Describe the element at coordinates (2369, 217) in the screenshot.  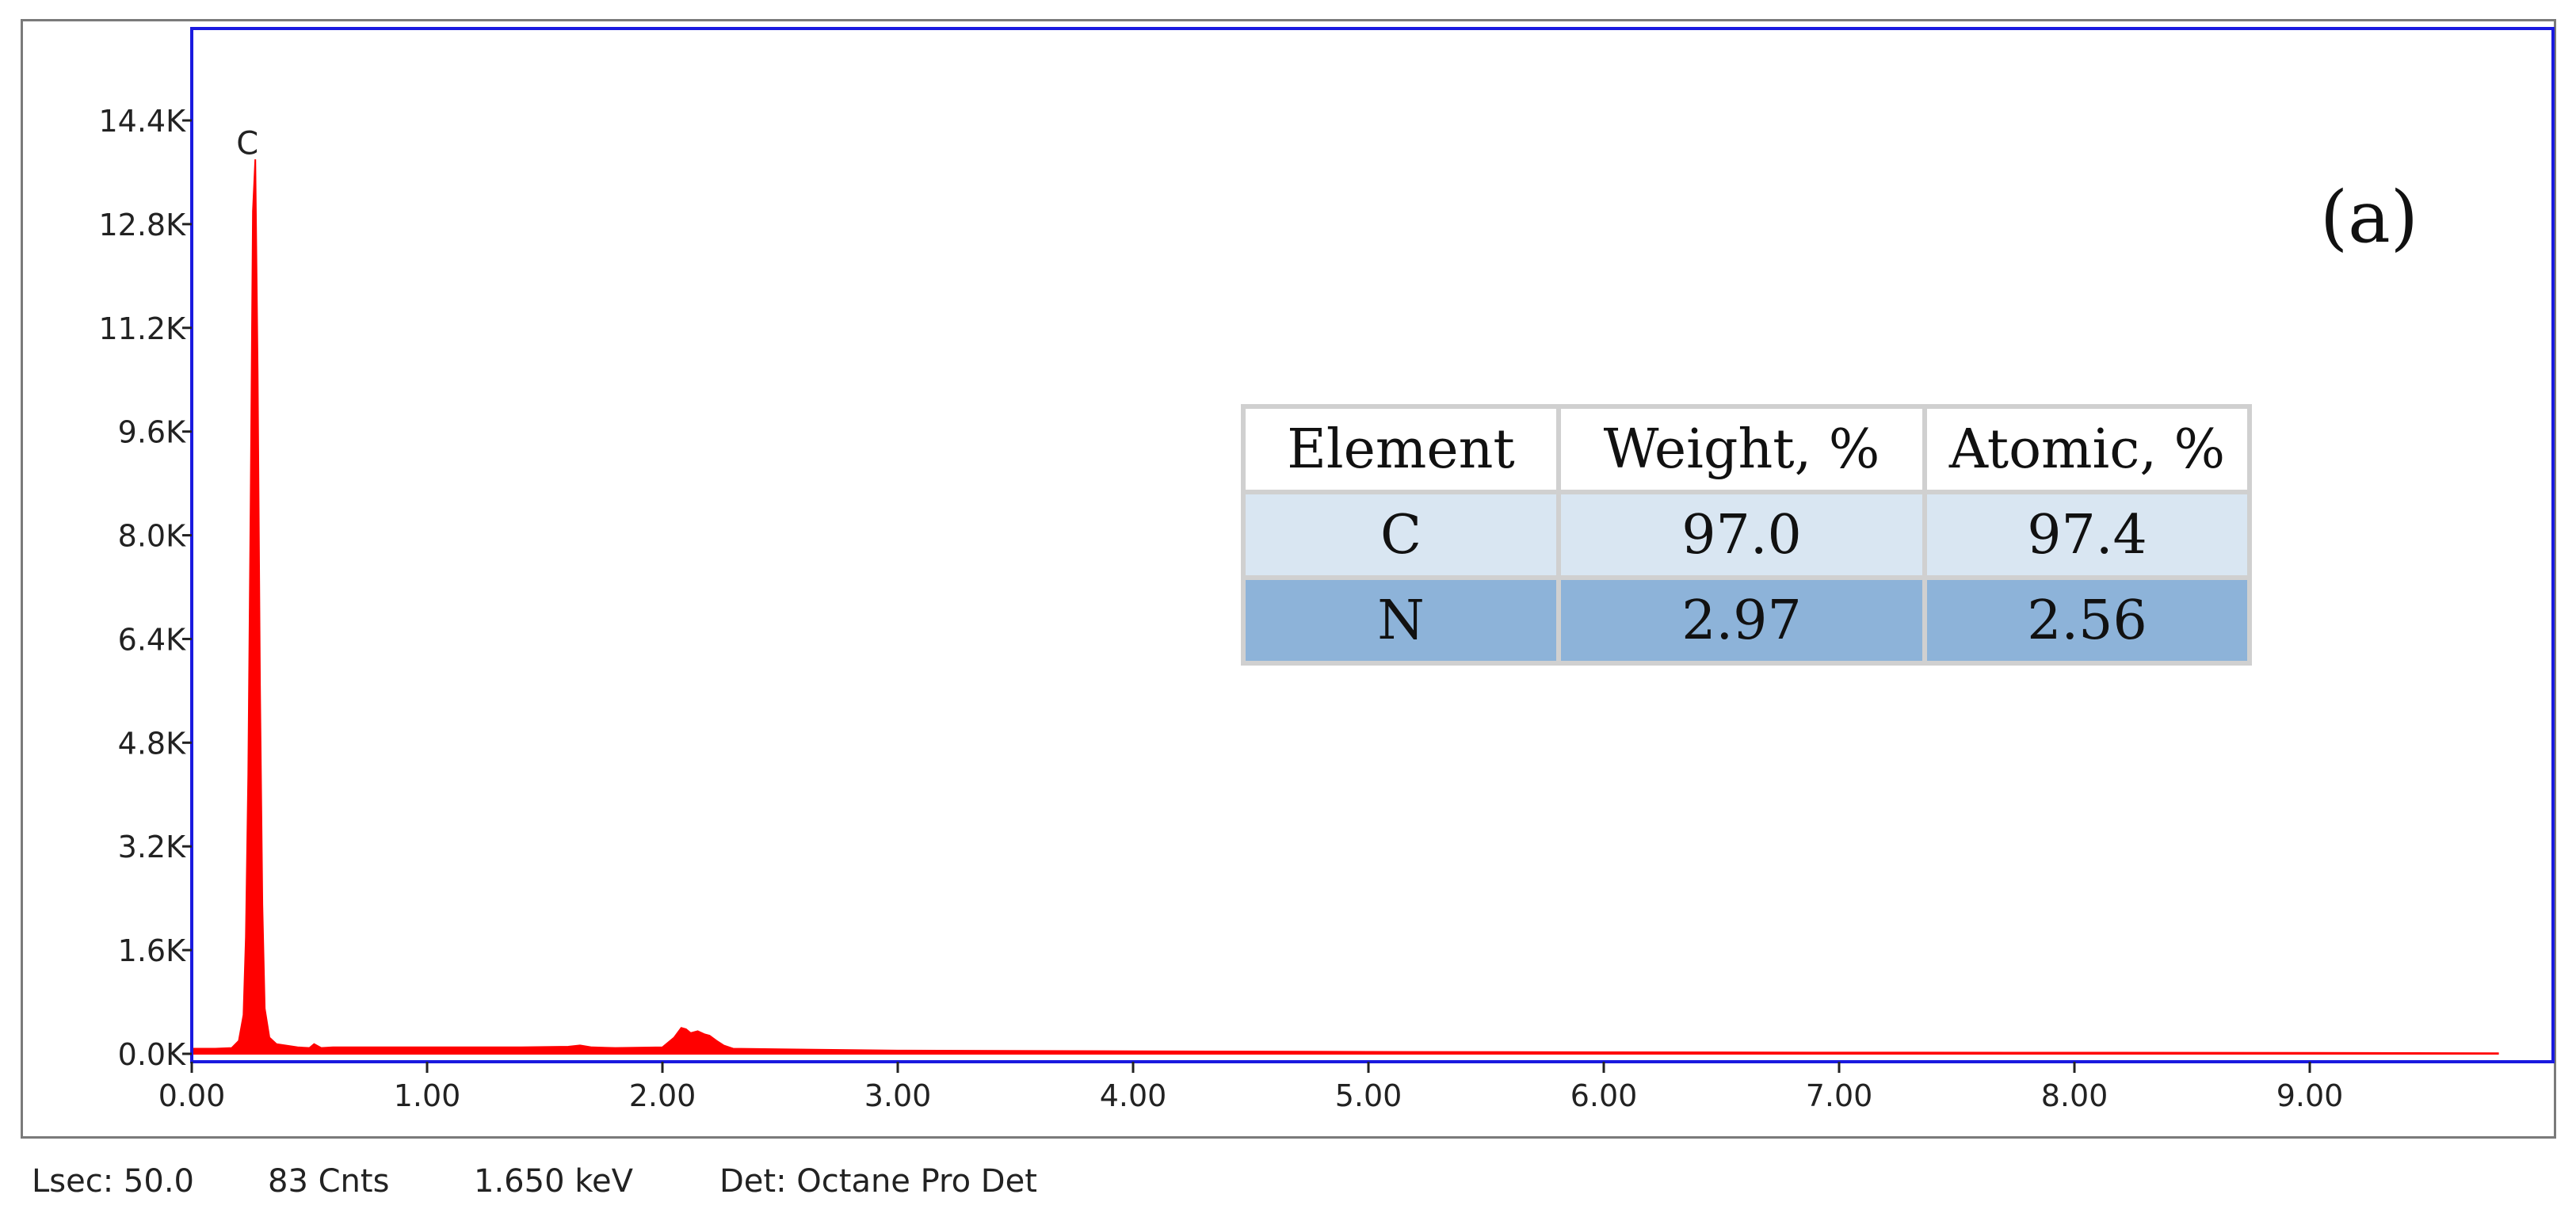
I see `panel-label: (a)` at that location.